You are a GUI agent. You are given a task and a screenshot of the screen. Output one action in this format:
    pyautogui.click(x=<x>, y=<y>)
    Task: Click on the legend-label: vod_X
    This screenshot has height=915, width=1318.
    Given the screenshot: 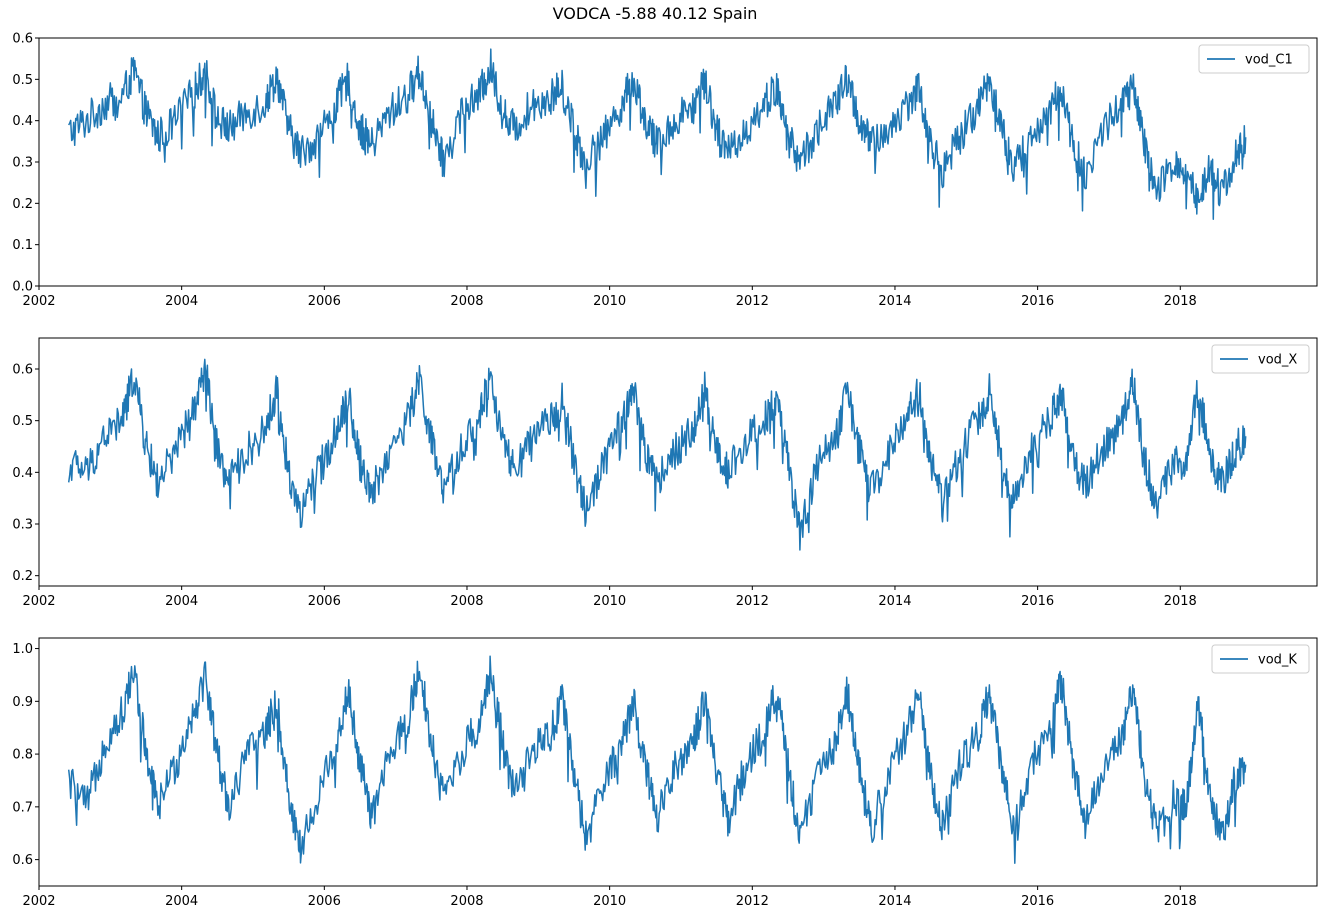 What is the action you would take?
    pyautogui.click(x=1277, y=360)
    